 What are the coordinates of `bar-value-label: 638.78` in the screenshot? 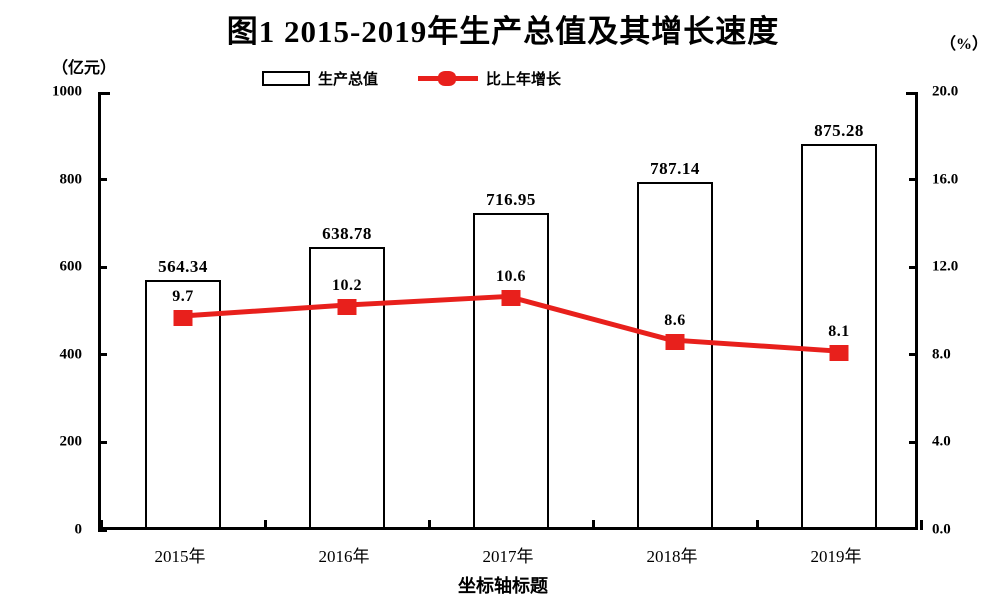 It's located at (347, 234).